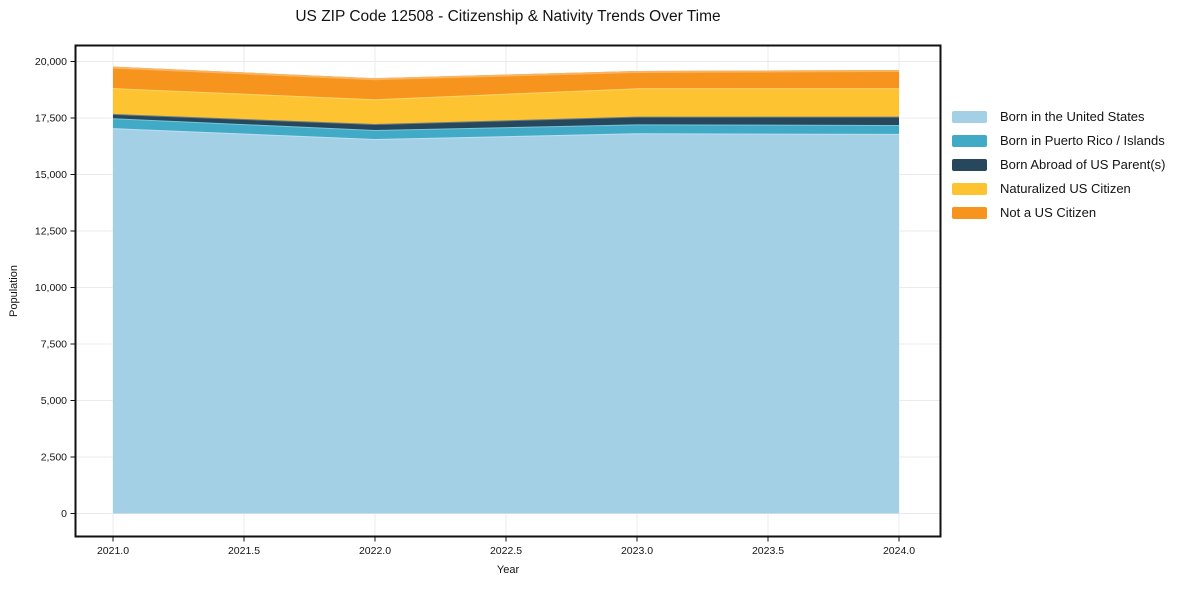  Describe the element at coordinates (1072, 116) in the screenshot. I see `legend-label: Born in the United States` at that location.